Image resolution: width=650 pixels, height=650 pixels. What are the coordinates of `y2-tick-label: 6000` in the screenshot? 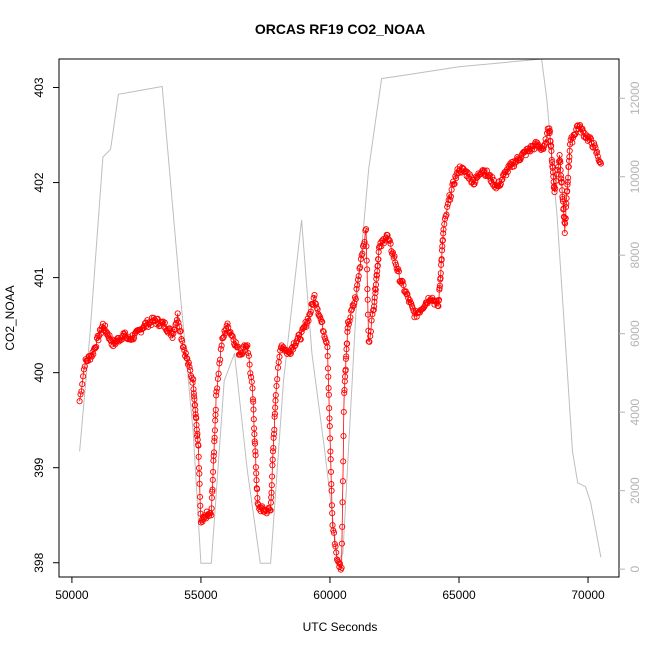 It's located at (635, 333).